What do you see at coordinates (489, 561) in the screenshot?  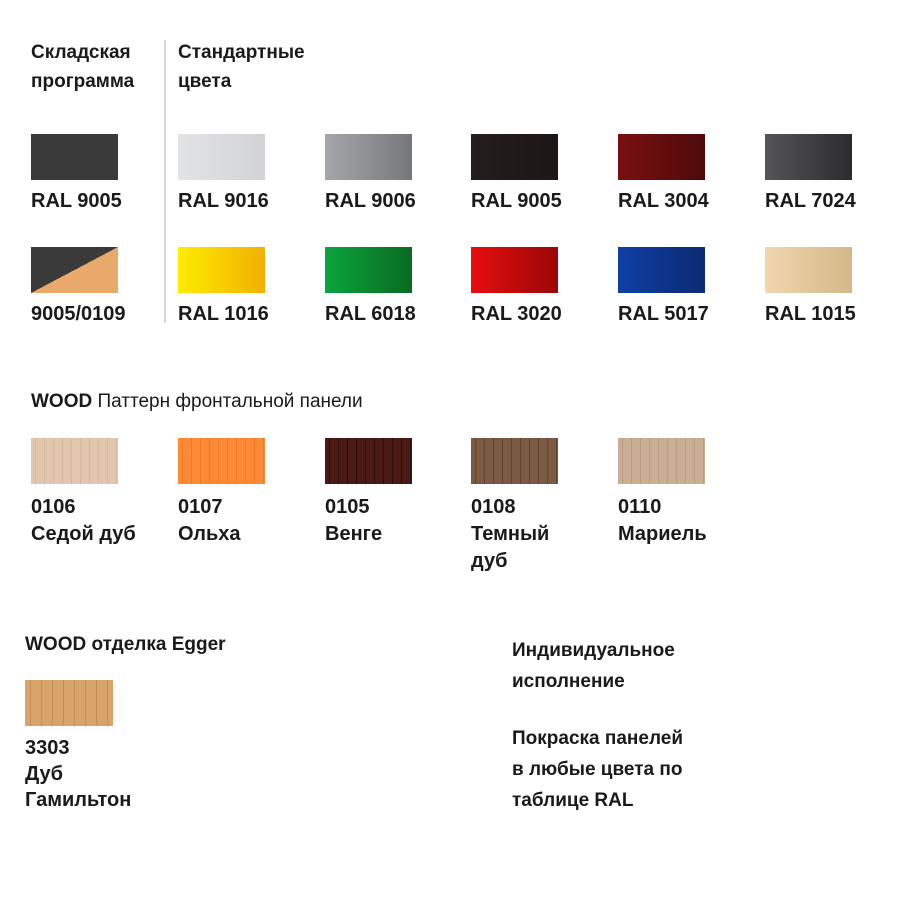 I see `wood-name: дуб` at bounding box center [489, 561].